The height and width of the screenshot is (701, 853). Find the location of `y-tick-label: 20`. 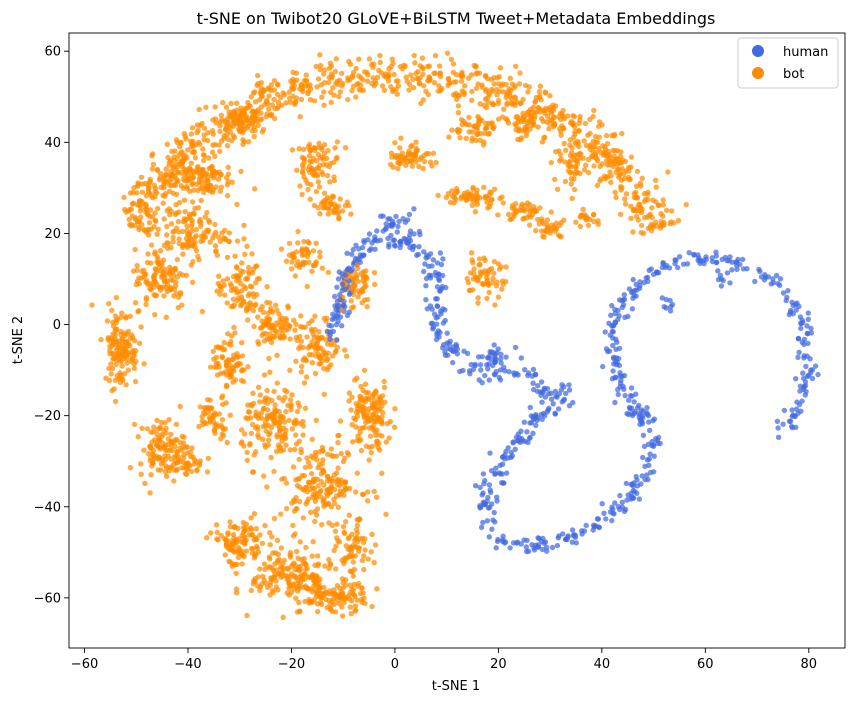

y-tick-label: 20 is located at coordinates (52, 234).